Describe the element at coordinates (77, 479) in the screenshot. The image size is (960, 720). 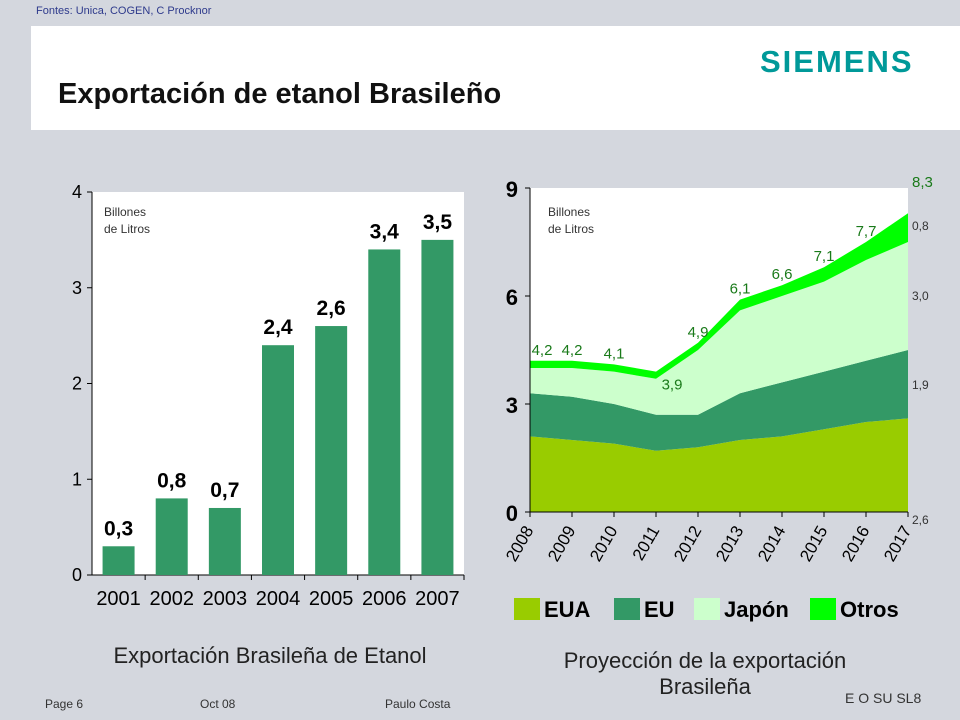
I see `y-tick-label: 1` at that location.